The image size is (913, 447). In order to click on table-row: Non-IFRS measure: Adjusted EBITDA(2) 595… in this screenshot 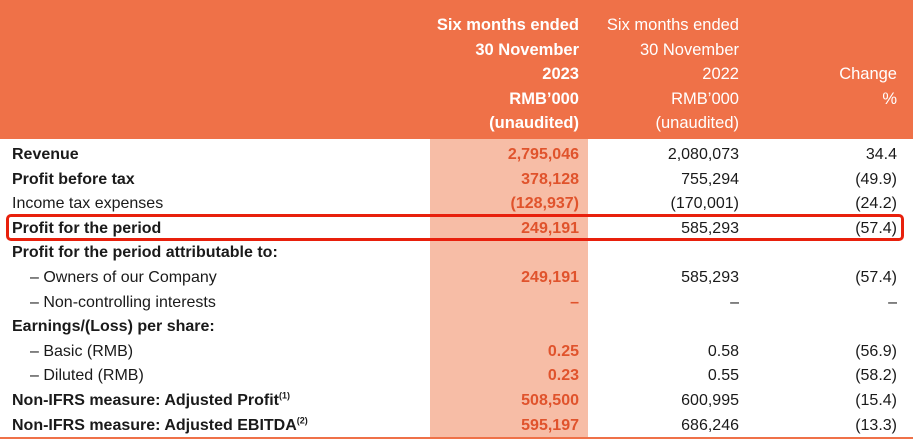, I will do `click(456, 426)`.